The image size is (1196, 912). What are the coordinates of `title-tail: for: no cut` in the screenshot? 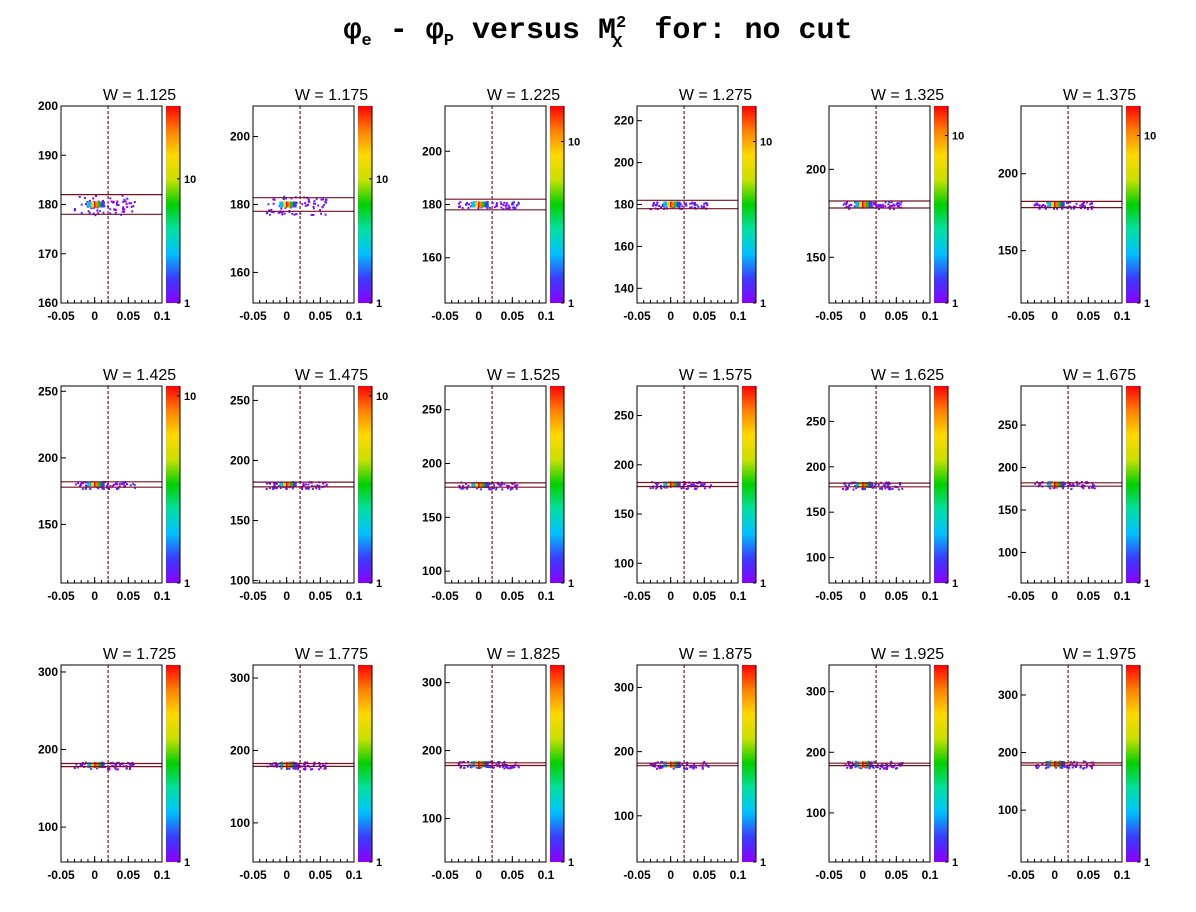 It's located at (744, 31).